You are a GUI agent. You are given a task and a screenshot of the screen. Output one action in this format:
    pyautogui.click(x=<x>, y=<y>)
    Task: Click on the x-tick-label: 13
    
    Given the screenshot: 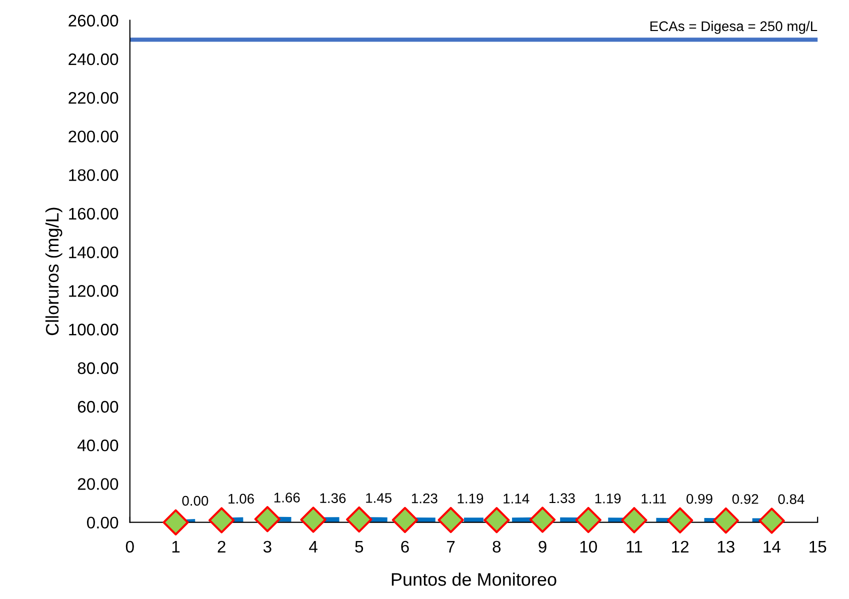 What is the action you would take?
    pyautogui.click(x=726, y=546)
    